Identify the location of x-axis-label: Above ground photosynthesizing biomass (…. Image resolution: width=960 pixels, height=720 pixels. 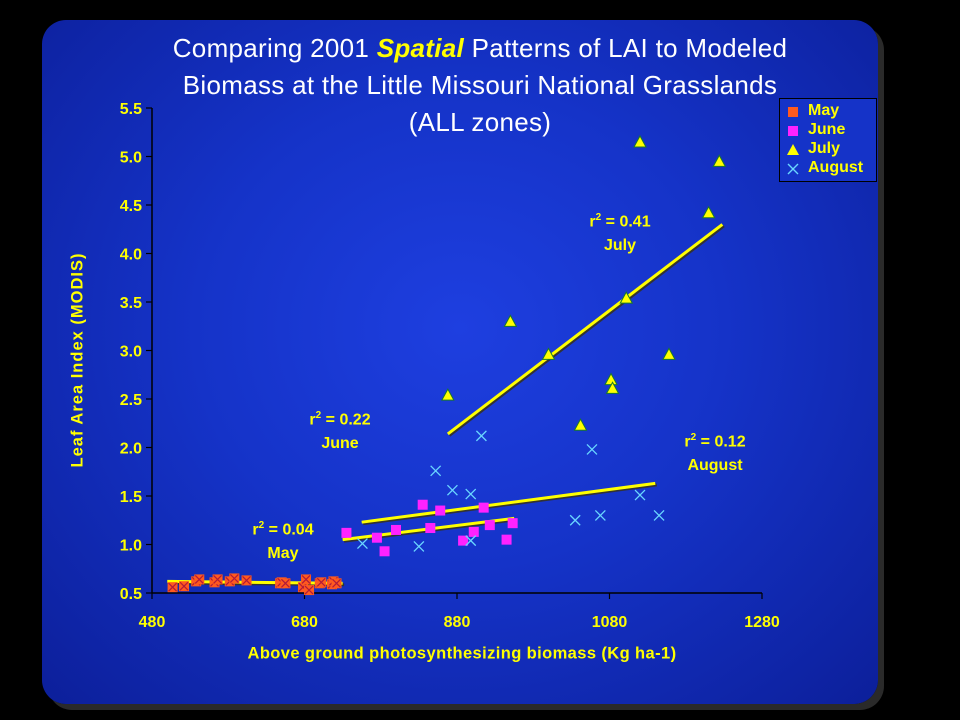
(462, 653).